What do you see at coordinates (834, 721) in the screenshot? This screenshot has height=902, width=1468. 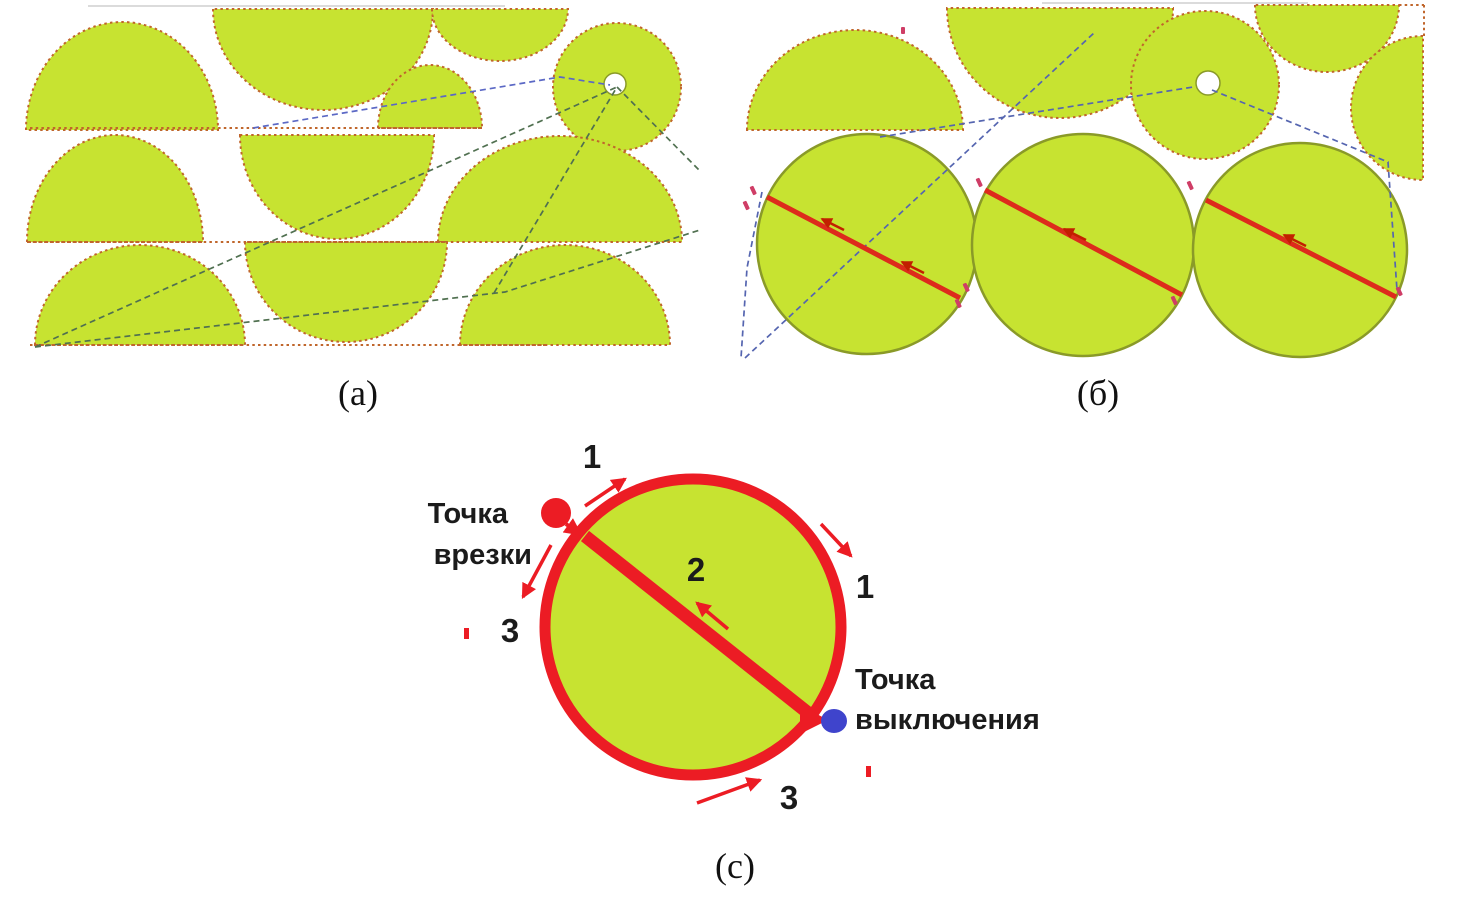 I see `switch-off-point-dot` at bounding box center [834, 721].